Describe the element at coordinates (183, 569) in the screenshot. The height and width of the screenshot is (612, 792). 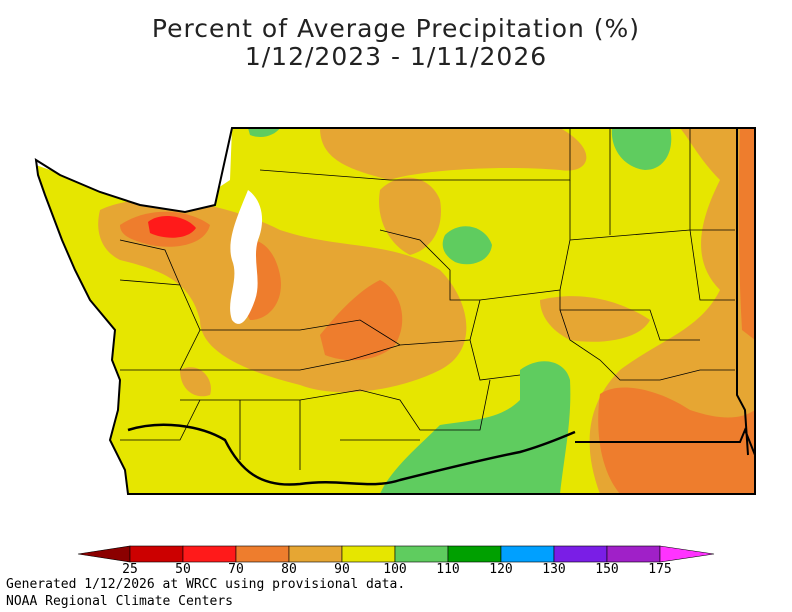
I see `legend-tick: 50` at that location.